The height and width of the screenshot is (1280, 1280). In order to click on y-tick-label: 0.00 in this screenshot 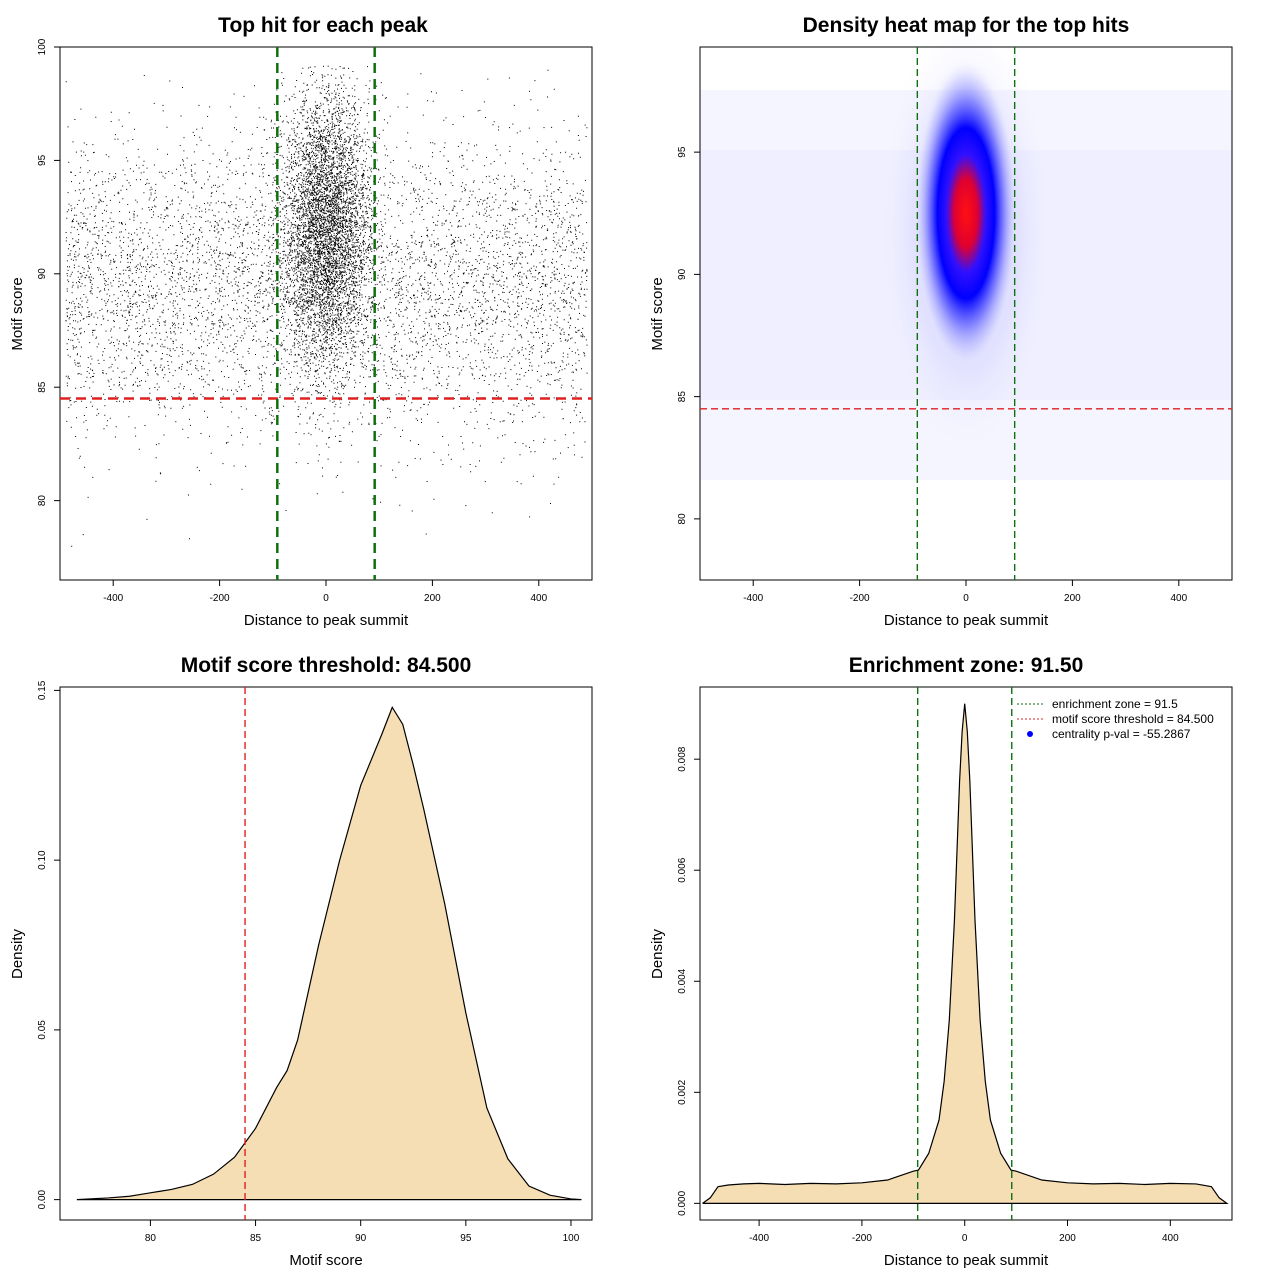, I will do `click(42, 1199)`.